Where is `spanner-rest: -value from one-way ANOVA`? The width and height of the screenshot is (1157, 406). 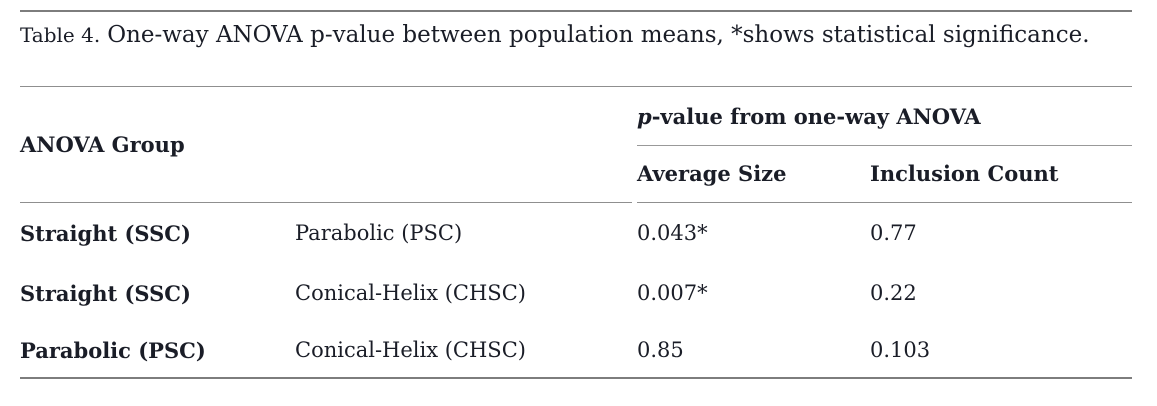 spanner-rest: -value from one-way ANOVA is located at coordinates (816, 116).